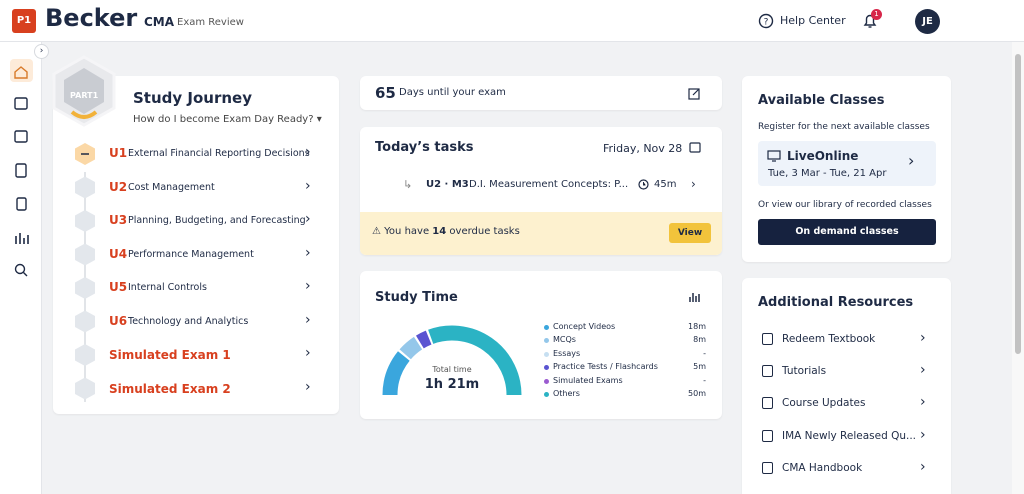  Describe the element at coordinates (196, 221) in the screenshot. I see `unit-row: U3 Planning, Budgeting, and Forecasting ›` at that location.